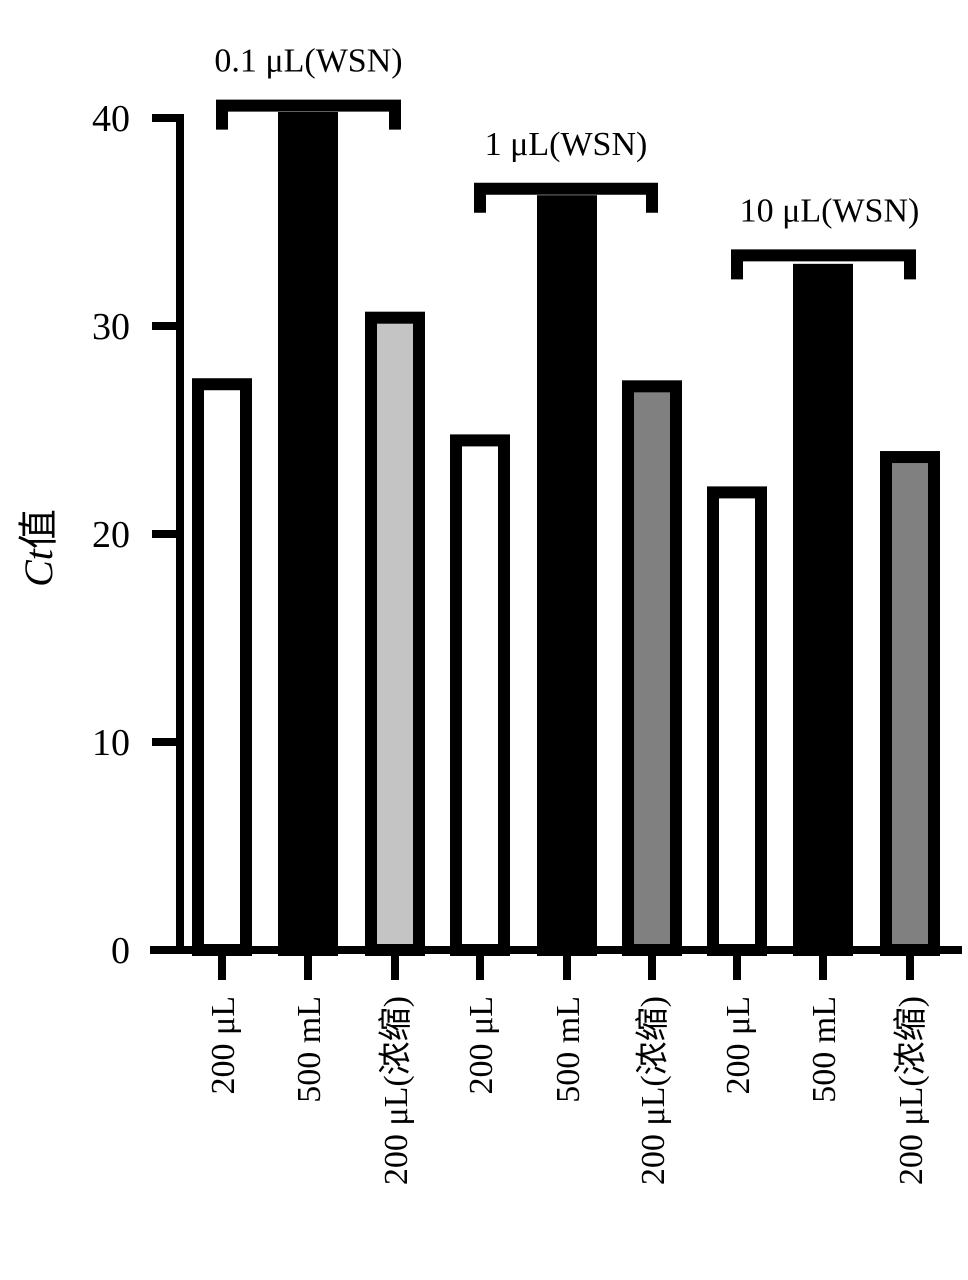  Describe the element at coordinates (566, 144) in the screenshot. I see `group-label: 1 μL(WSN)` at that location.